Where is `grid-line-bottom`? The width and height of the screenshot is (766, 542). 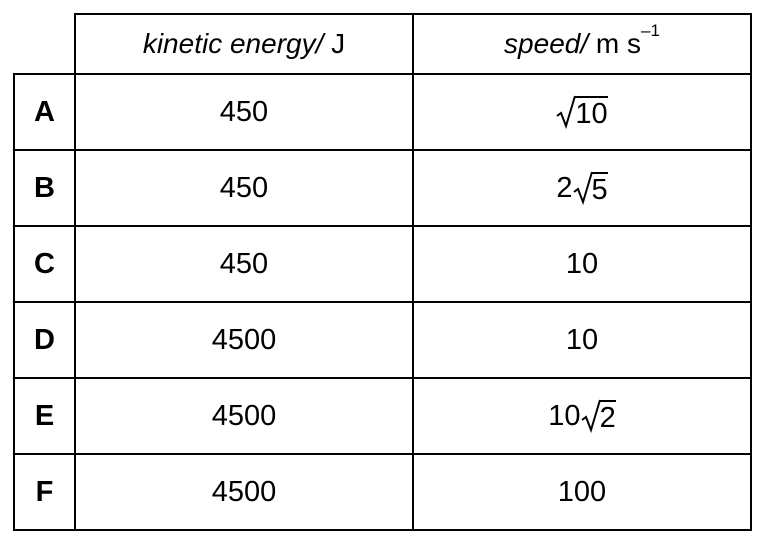 grid-line-bottom is located at coordinates (382, 530).